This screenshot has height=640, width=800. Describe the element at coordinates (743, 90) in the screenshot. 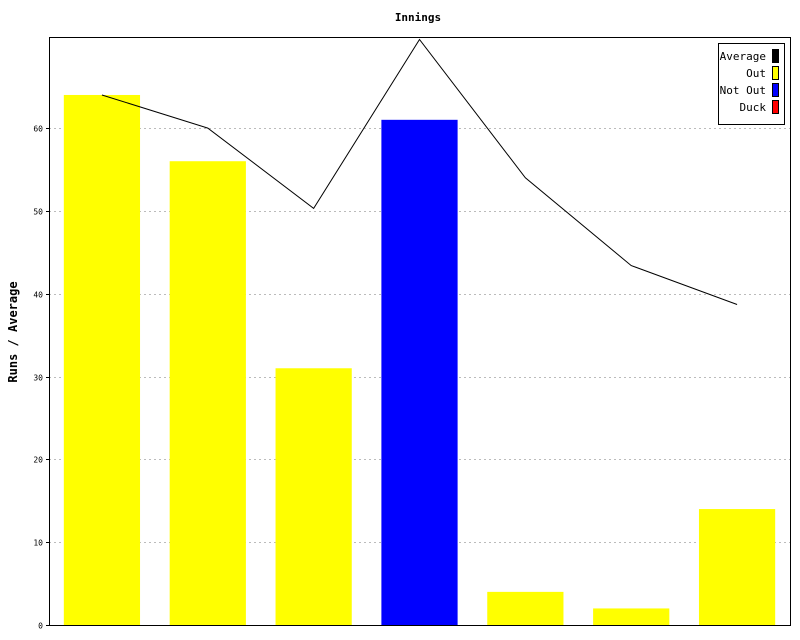

I see `legend-label: Not Out` at that location.